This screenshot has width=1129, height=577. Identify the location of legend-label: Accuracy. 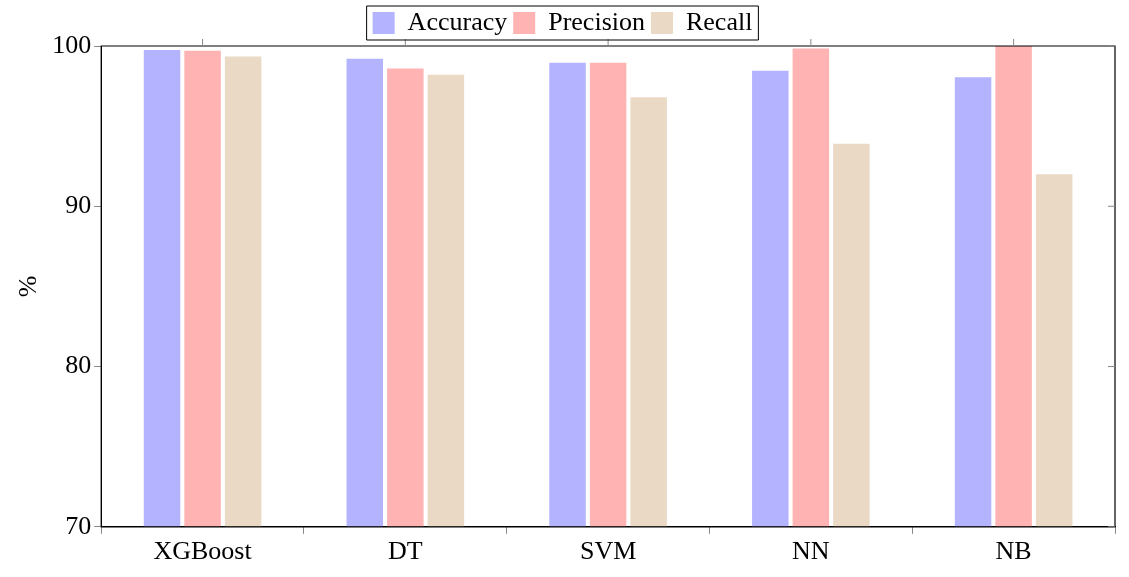
(457, 21).